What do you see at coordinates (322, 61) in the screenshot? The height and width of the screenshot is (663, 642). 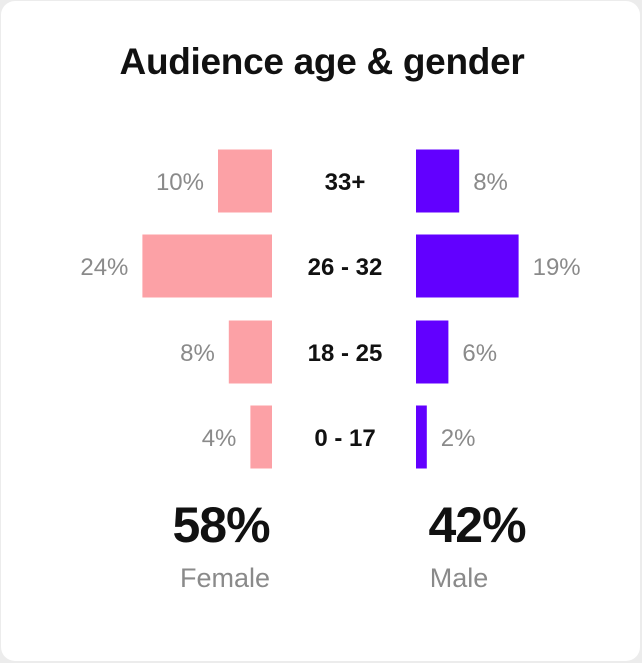 I see `chart-title: Audience age & gender` at bounding box center [322, 61].